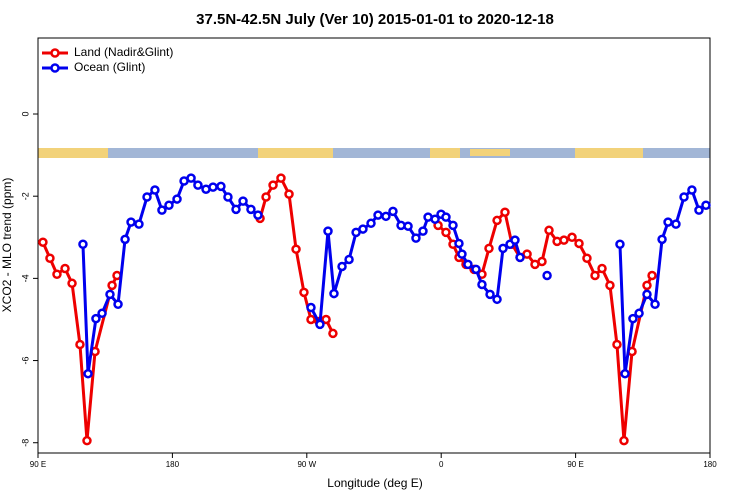 The width and height of the screenshot is (750, 500). Describe the element at coordinates (25, 278) in the screenshot. I see `y-tick-label: -4` at that location.